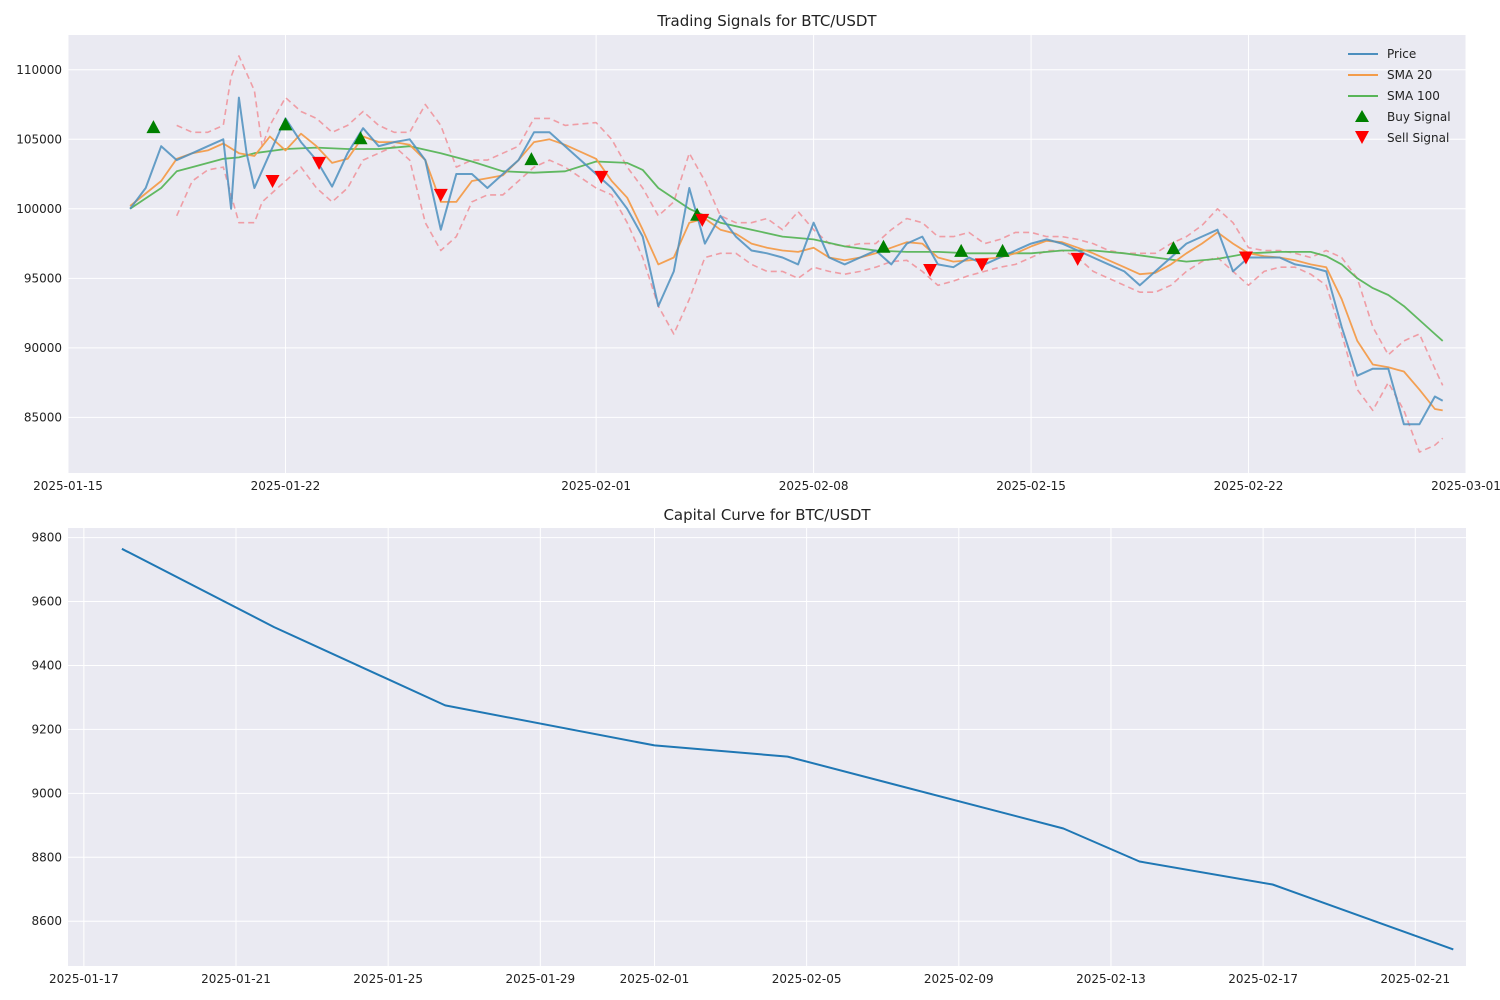 This screenshot has width=1500, height=1000. Describe the element at coordinates (68, 486) in the screenshot. I see `x-tick-label: 2025-01-15` at that location.